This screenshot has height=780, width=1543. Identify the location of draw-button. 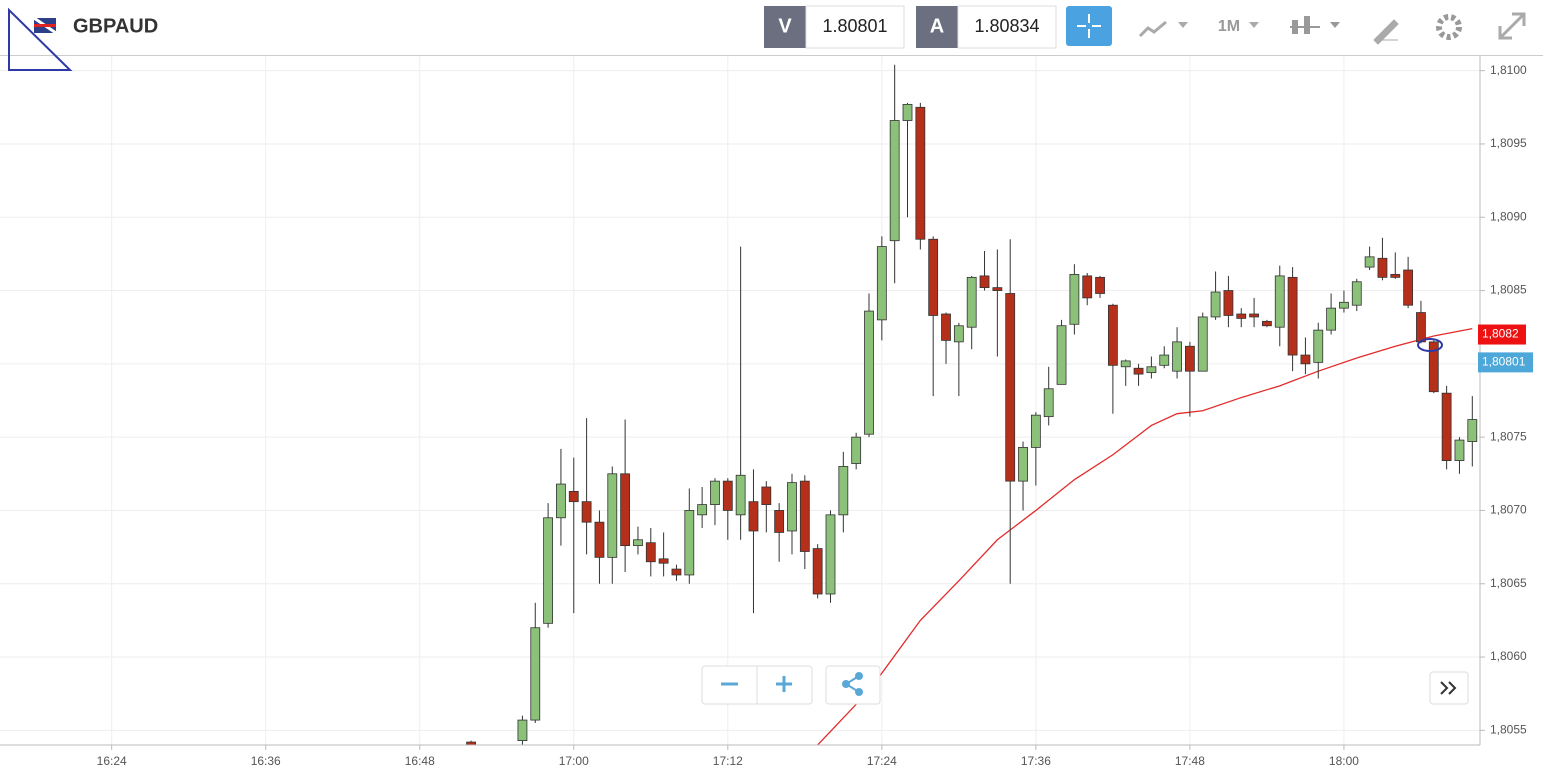
(1386, 32).